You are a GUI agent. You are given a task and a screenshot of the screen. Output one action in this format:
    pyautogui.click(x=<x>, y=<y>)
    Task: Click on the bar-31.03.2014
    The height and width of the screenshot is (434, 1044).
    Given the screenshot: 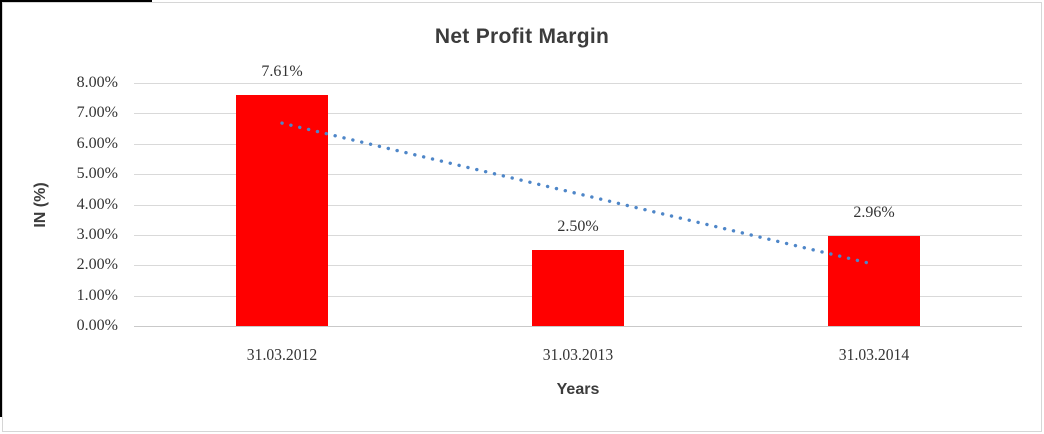 What is the action you would take?
    pyautogui.click(x=874, y=281)
    